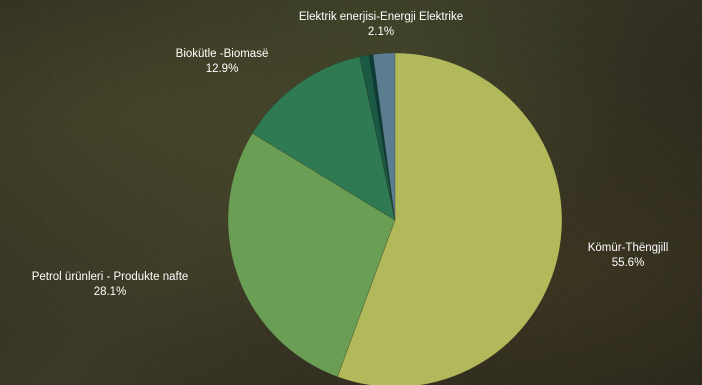 This screenshot has height=385, width=702. Describe the element at coordinates (222, 54) in the screenshot. I see `slice-label-3: Biokütle -Biomasë` at that location.